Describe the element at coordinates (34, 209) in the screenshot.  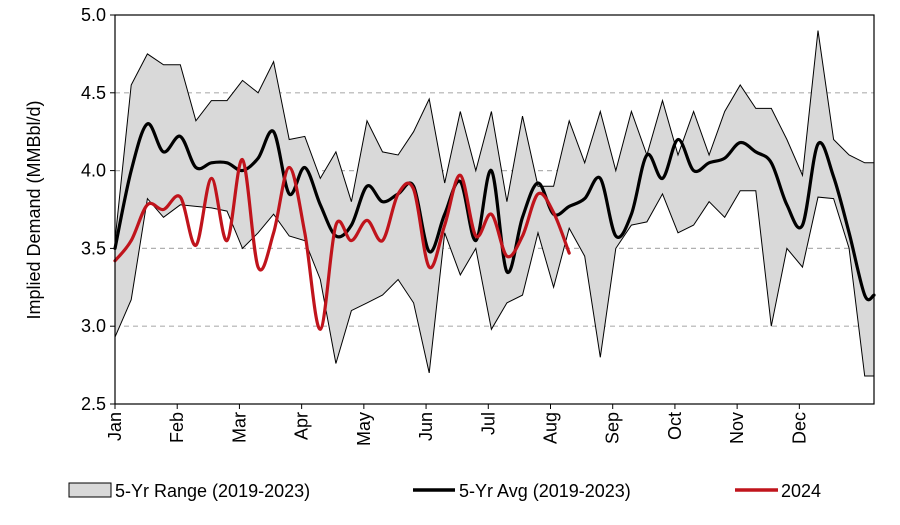
I see `y-axis-label: Implied Demand (MMBbl/d)` at that location.